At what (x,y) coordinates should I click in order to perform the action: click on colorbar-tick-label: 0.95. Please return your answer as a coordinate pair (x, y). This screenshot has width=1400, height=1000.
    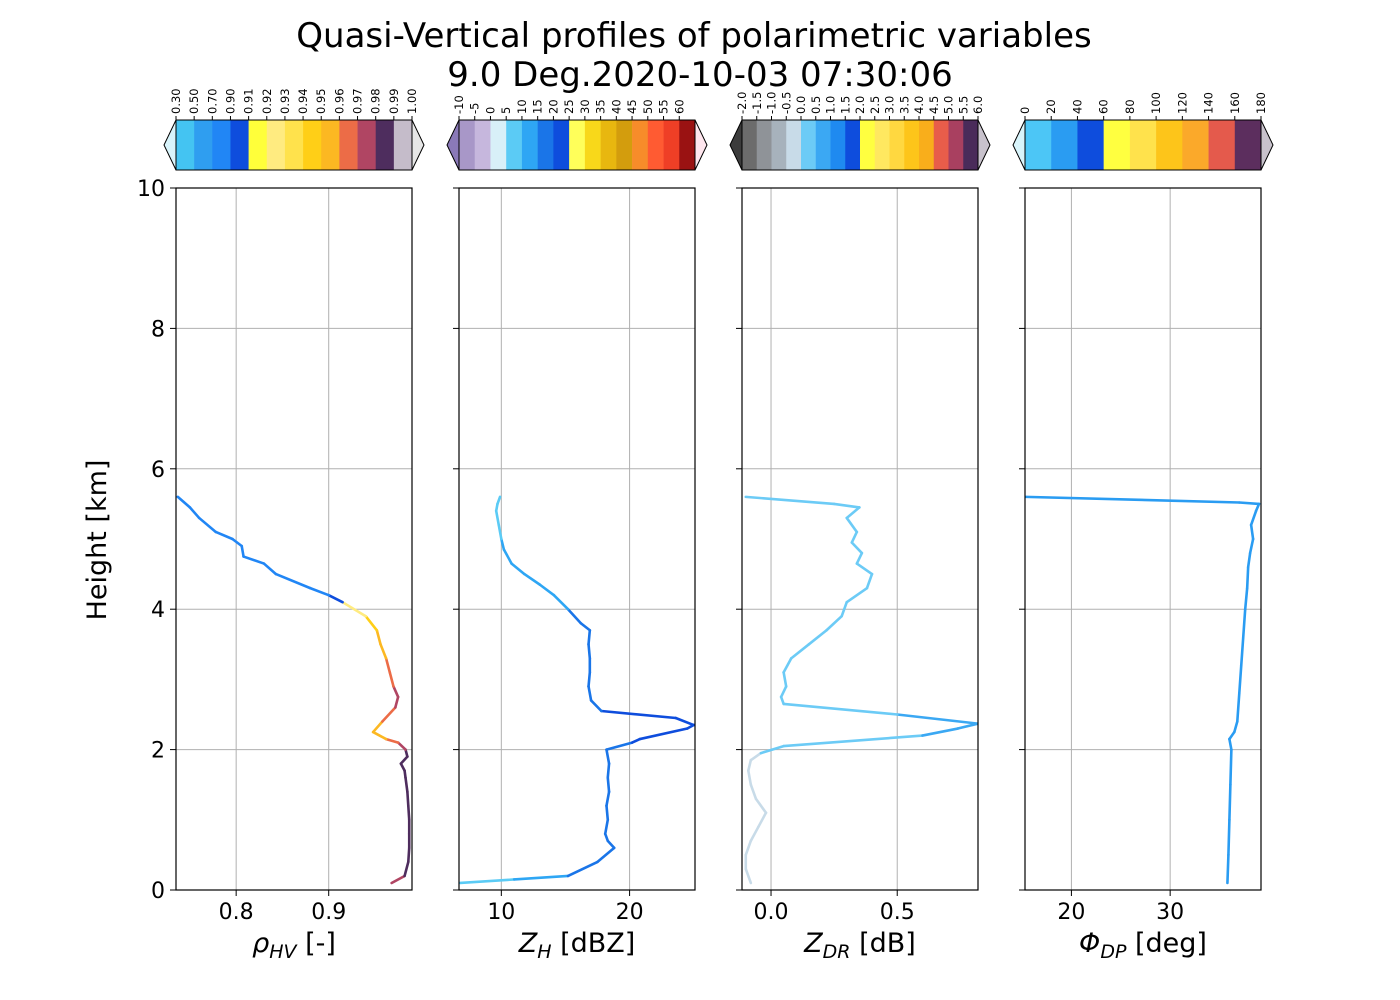
    Looking at the image, I should click on (321, 101).